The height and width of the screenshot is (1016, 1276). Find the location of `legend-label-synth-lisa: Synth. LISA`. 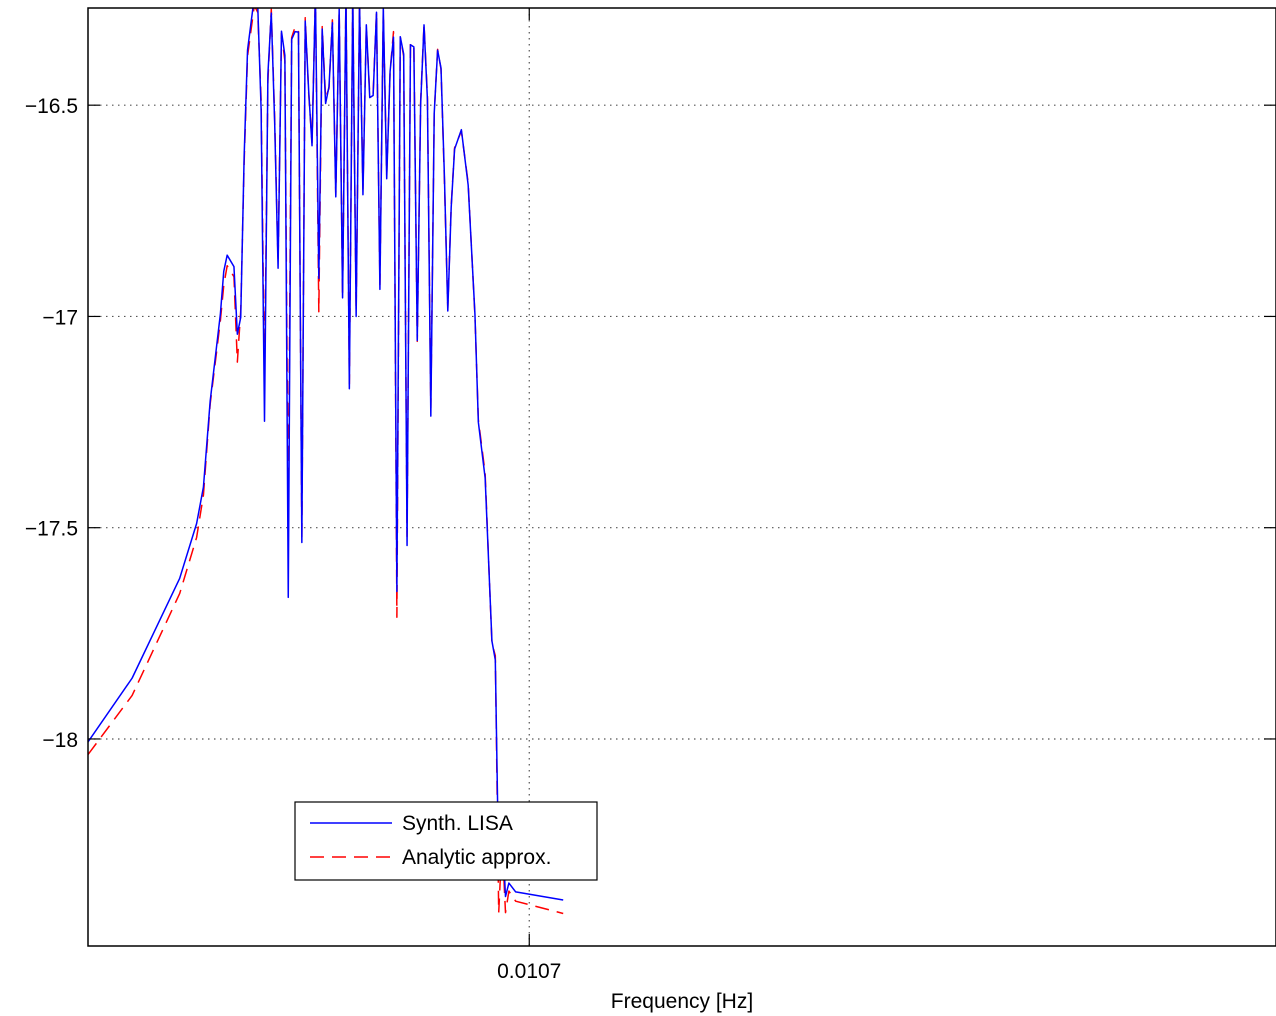

legend-label-synth-lisa: Synth. LISA is located at coordinates (457, 823).